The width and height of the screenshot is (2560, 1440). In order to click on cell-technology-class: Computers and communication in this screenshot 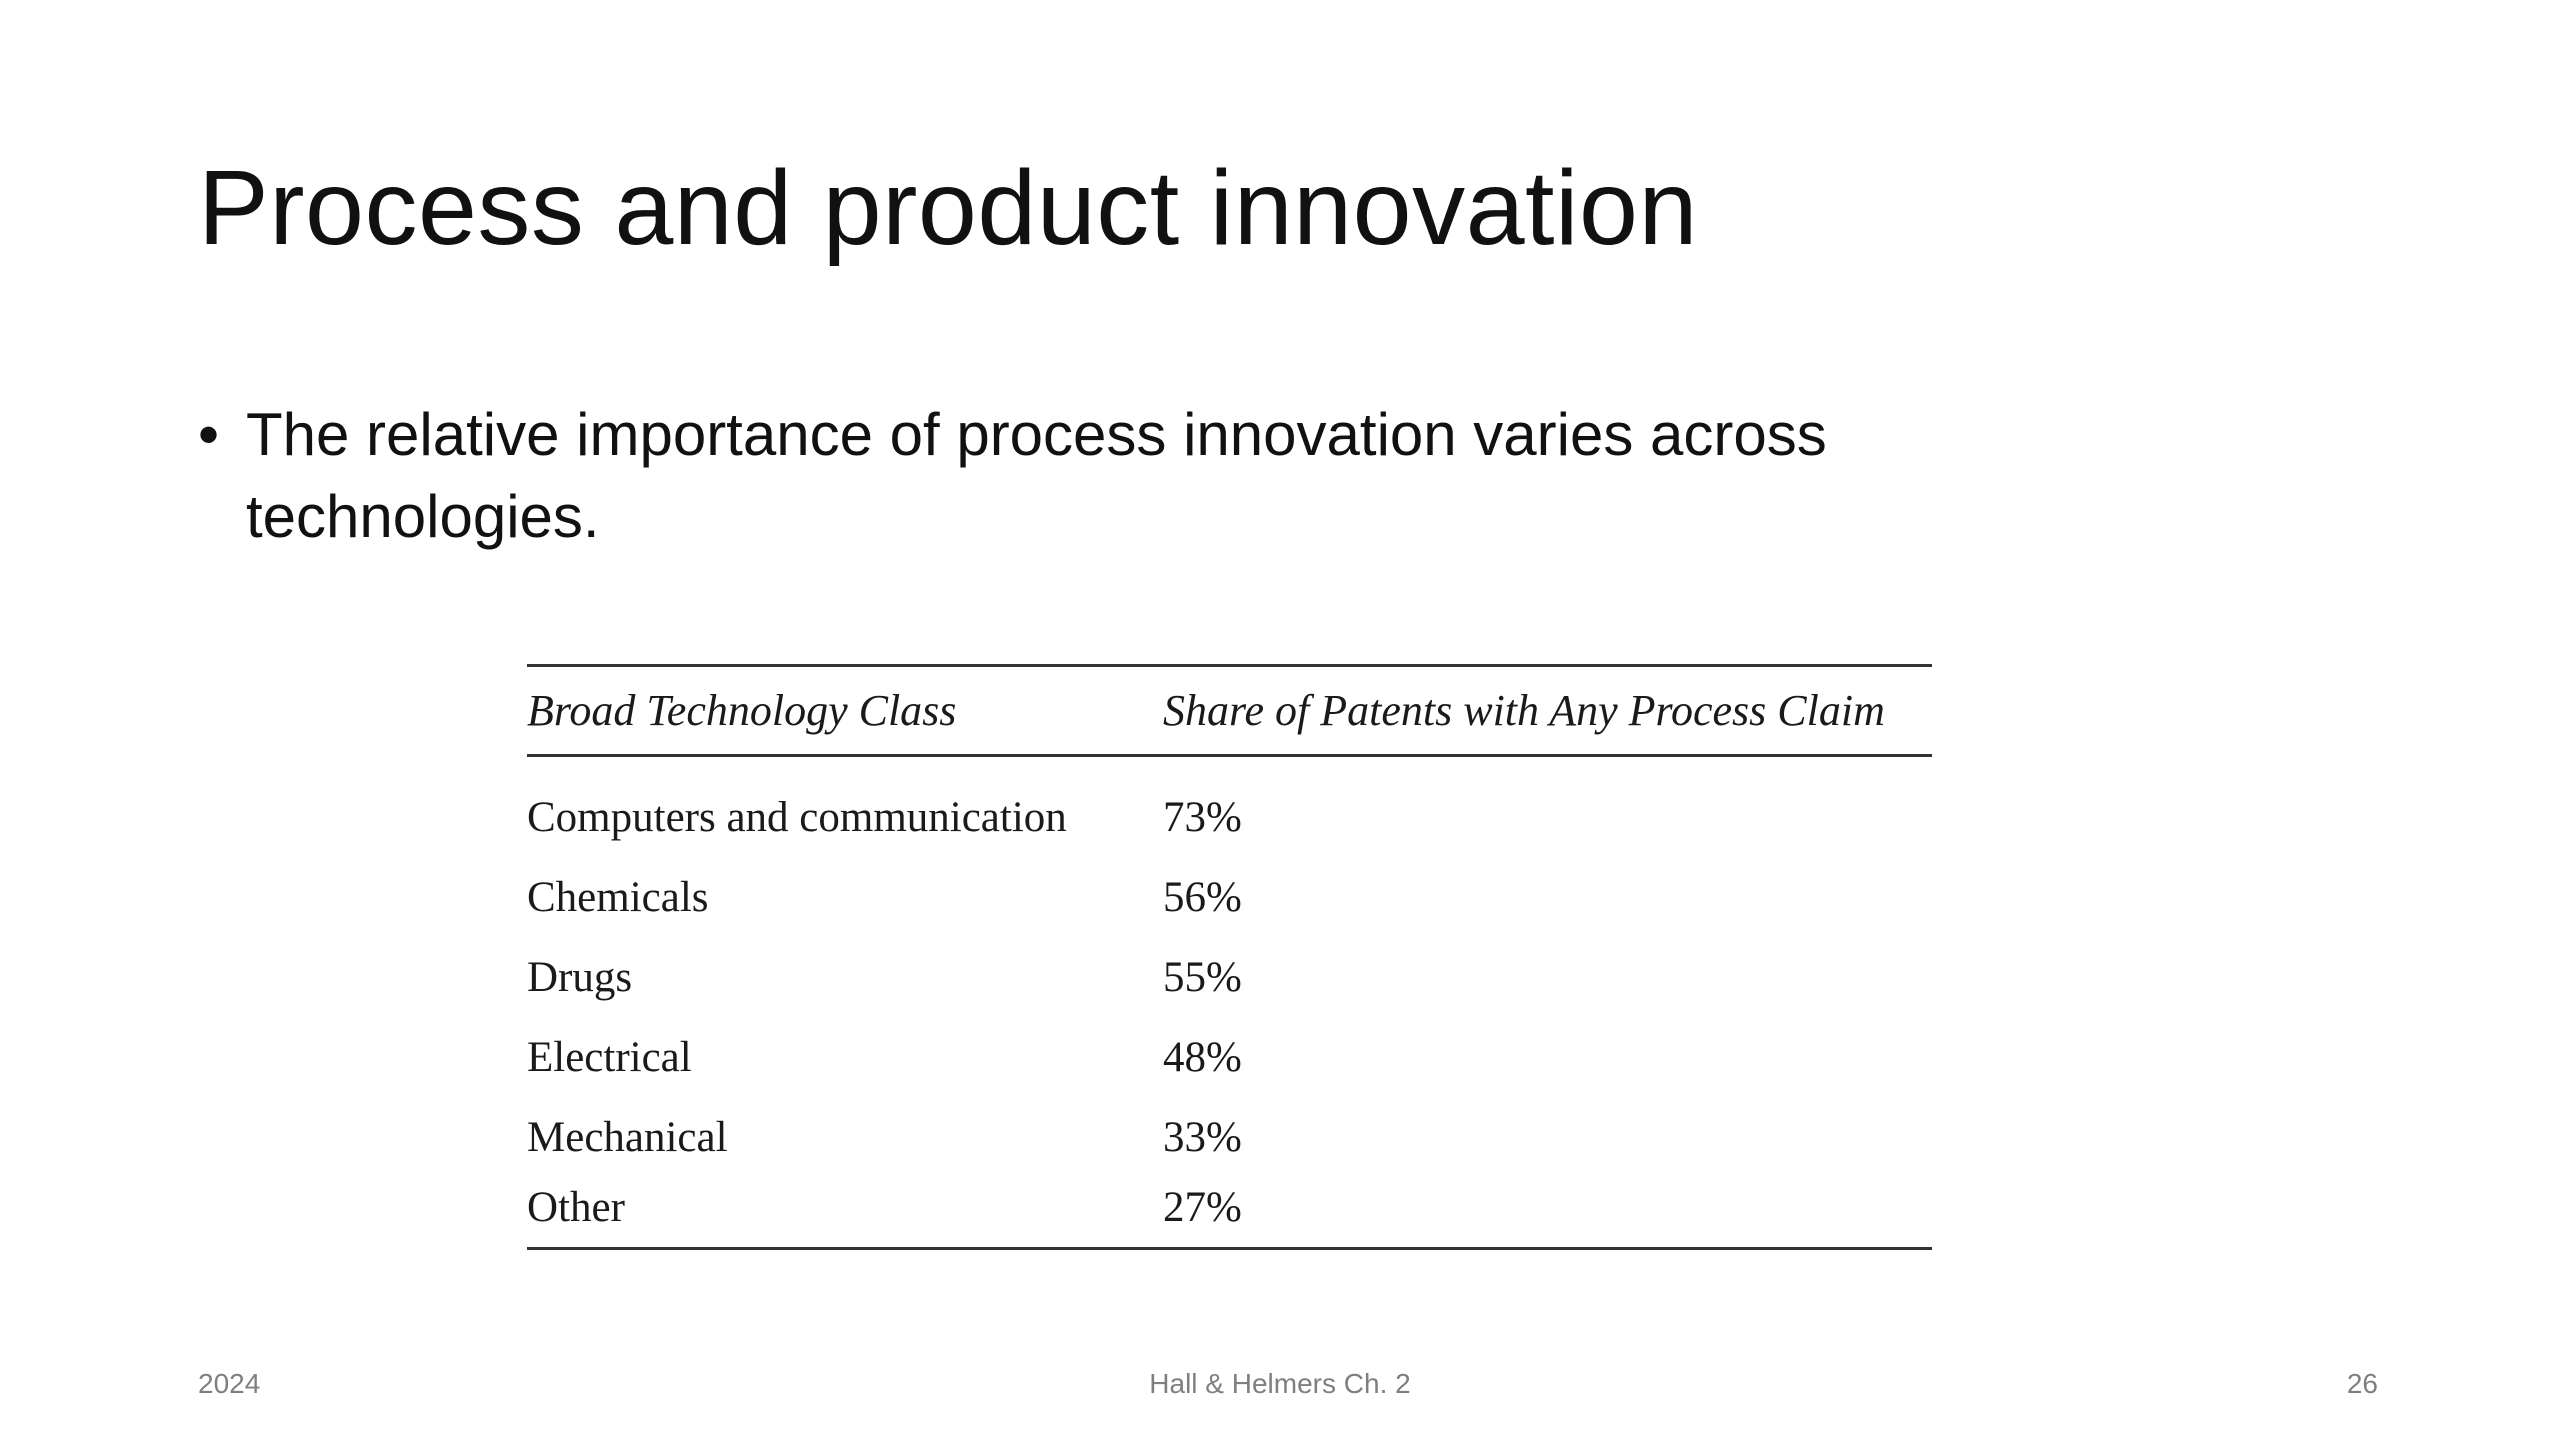, I will do `click(797, 817)`.